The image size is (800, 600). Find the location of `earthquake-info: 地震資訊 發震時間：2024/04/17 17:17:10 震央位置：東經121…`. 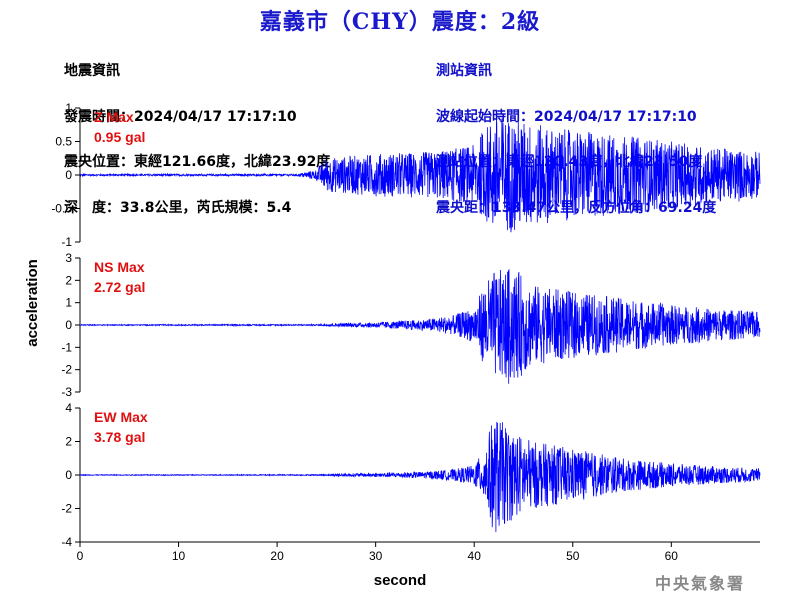

earthquake-info: 地震資訊 發震時間：2024/04/17 17:17:10 震央位置：東經121… is located at coordinates (197, 132).